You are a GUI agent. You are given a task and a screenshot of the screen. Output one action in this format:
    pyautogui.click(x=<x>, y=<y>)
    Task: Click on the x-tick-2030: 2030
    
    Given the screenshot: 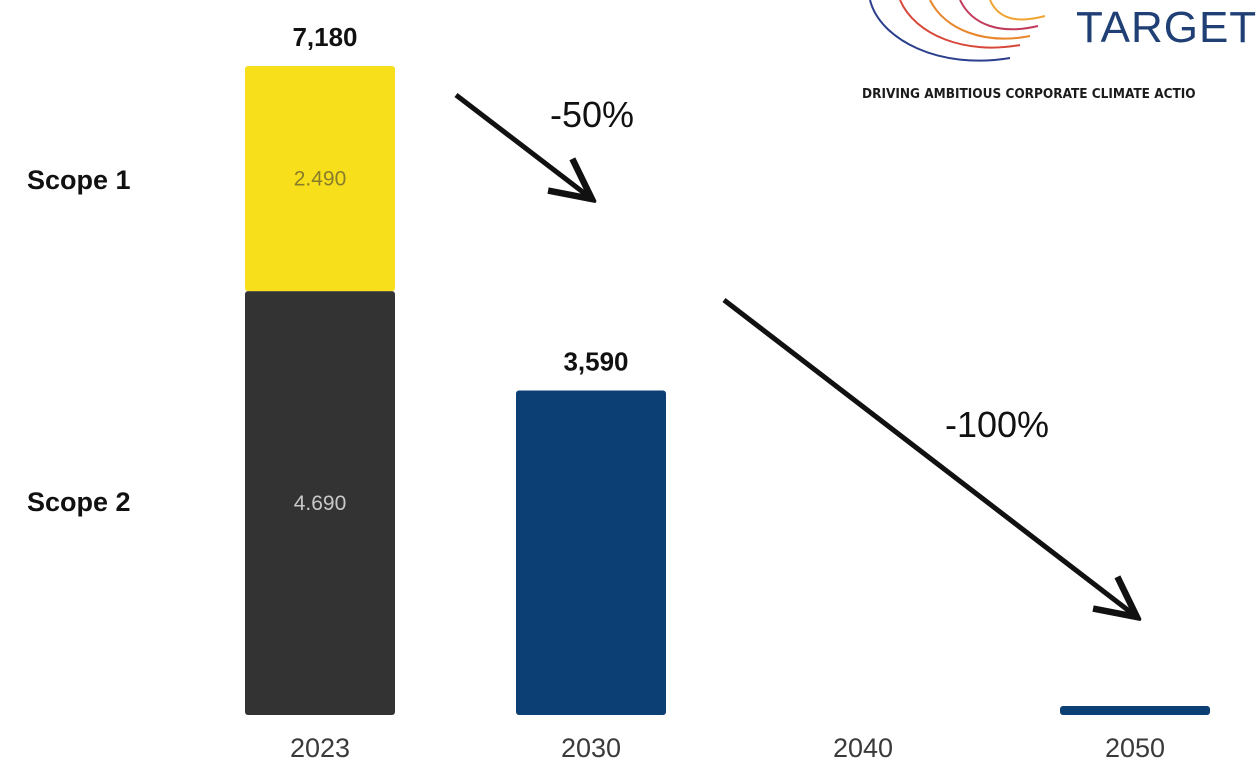 What is the action you would take?
    pyautogui.click(x=591, y=746)
    